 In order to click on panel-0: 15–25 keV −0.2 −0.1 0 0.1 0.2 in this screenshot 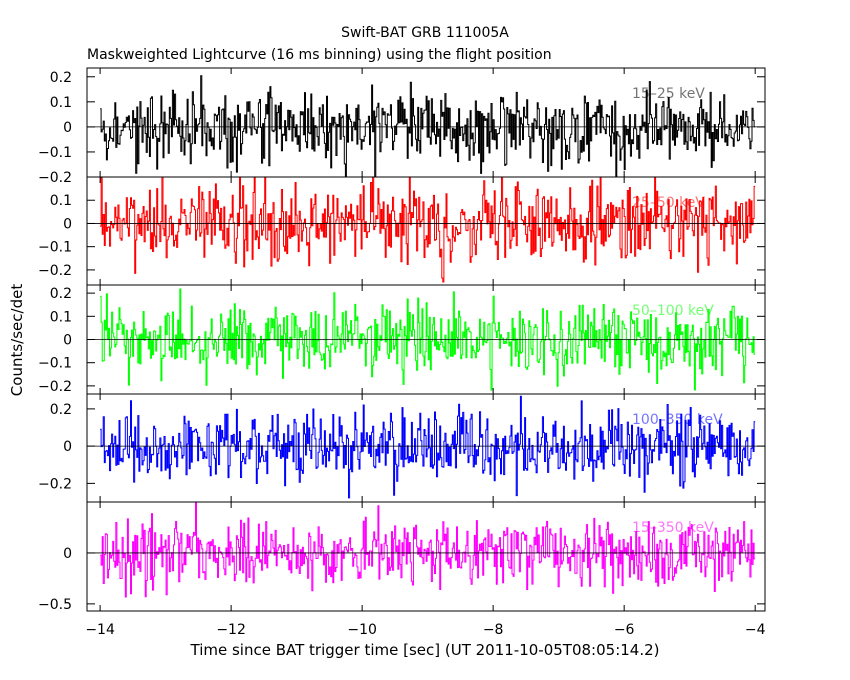, I will do `click(402, 126)`.